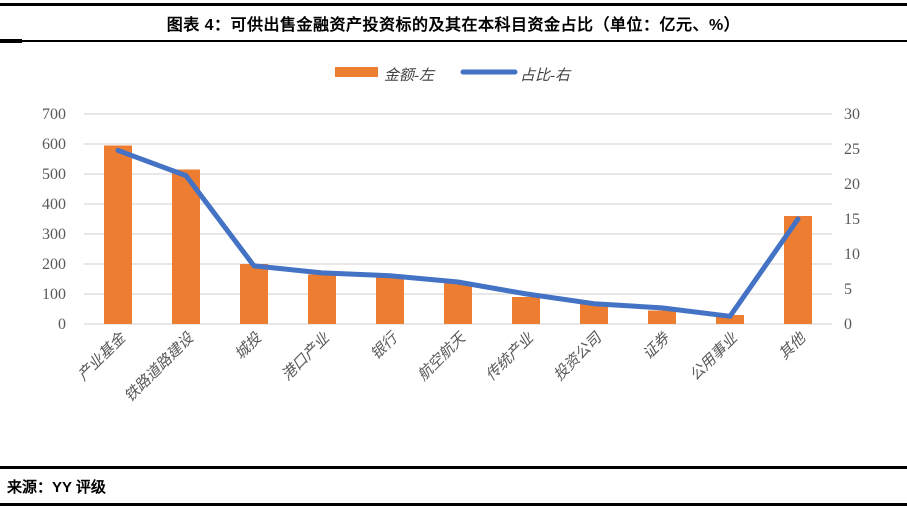 The height and width of the screenshot is (509, 907). I want to click on footer-top-border, so click(453, 467).